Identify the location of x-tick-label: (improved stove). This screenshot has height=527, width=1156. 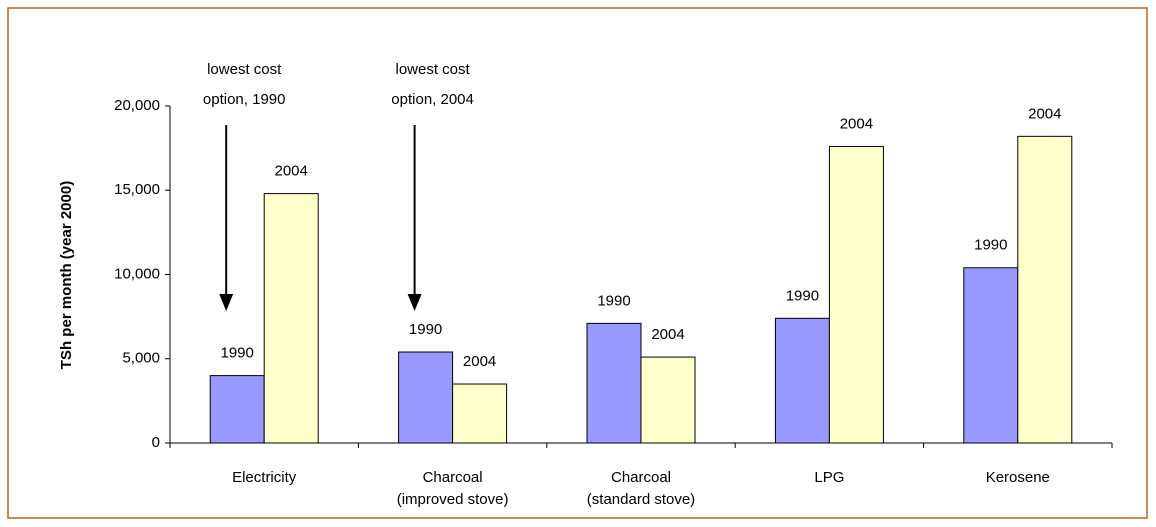
(453, 499).